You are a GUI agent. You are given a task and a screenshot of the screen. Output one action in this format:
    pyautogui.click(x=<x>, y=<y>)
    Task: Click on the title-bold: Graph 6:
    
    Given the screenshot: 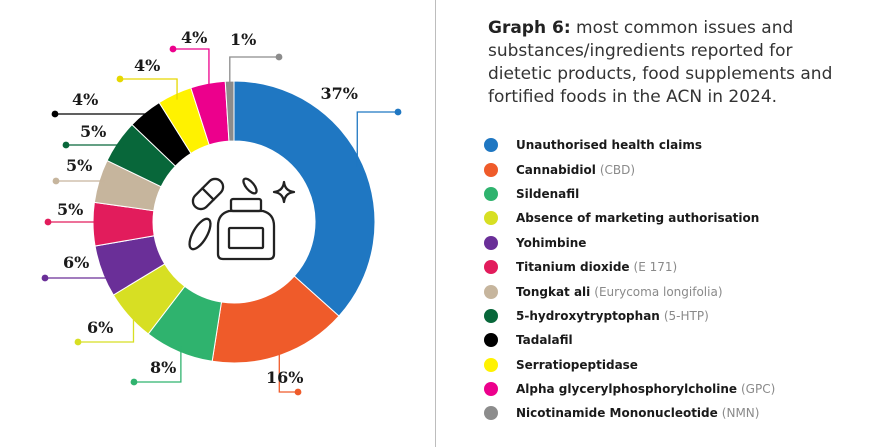 What is the action you would take?
    pyautogui.click(x=529, y=28)
    